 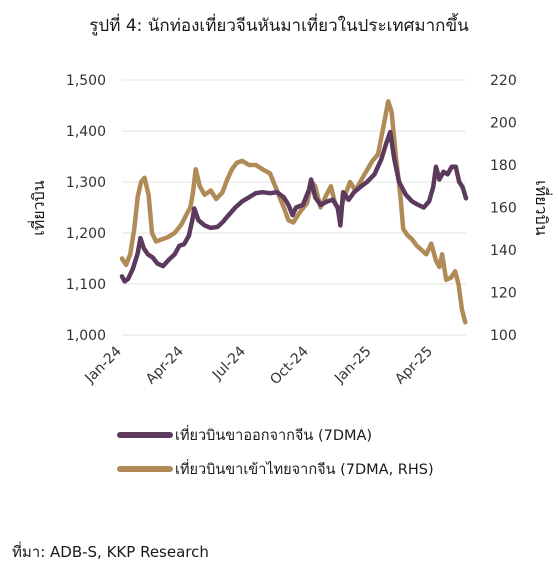 What do you see at coordinates (503, 166) in the screenshot?
I see `right-tick-label: 180` at bounding box center [503, 166].